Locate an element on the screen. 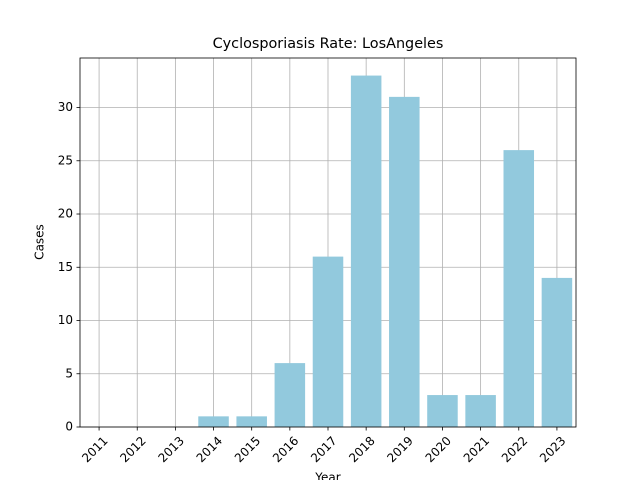  x-tick-label: 2023 is located at coordinates (552, 449).